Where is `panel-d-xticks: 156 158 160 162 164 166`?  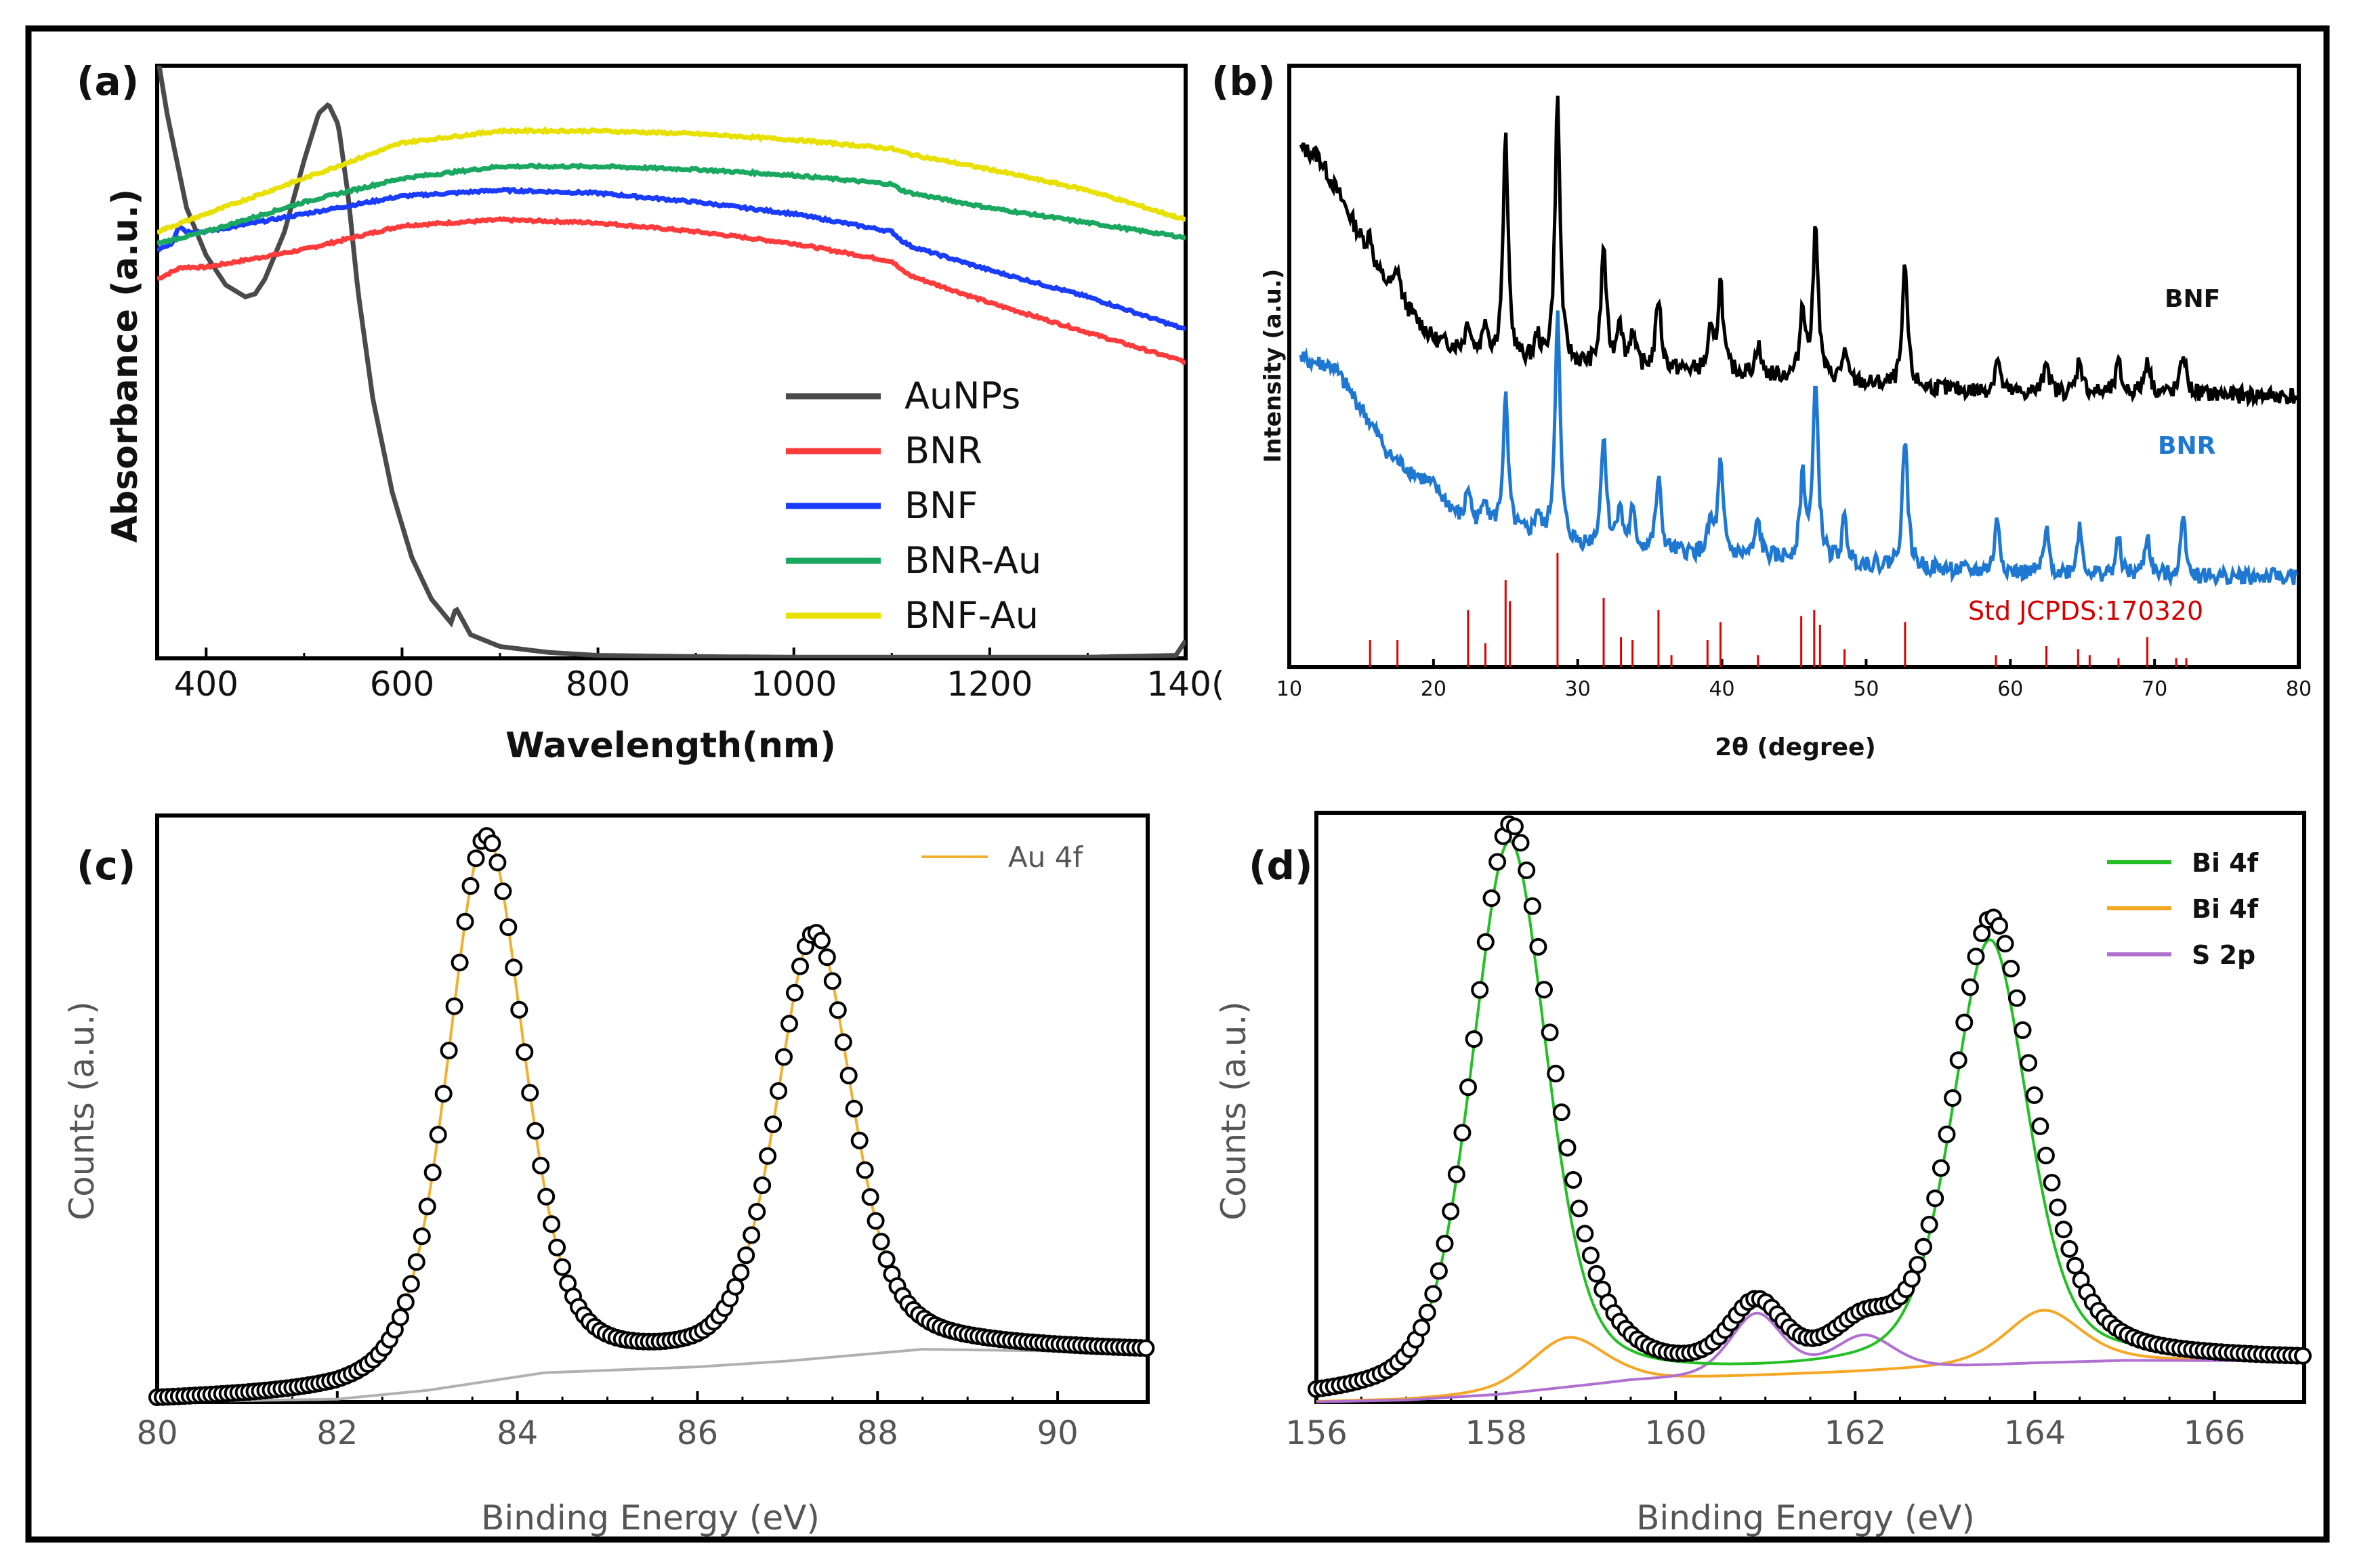 panel-d-xticks: 156 158 160 162 164 166 is located at coordinates (1765, 1422).